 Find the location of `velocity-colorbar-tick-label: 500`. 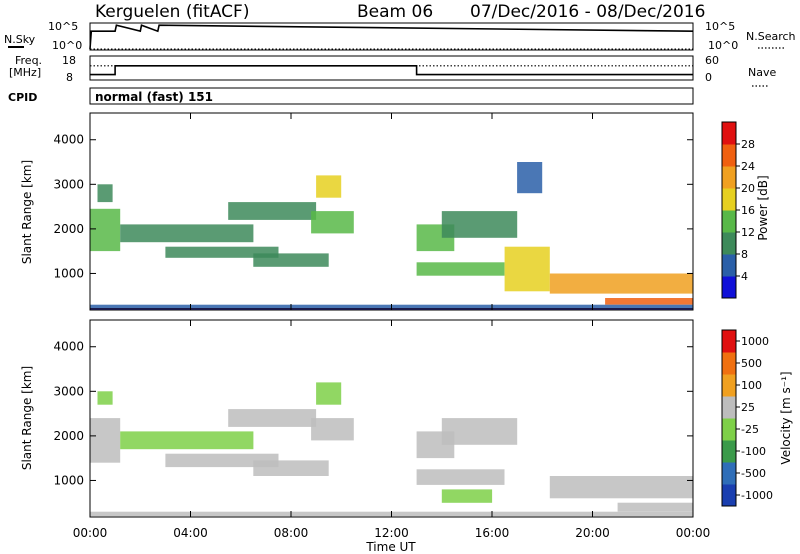

velocity-colorbar-tick-label: 500 is located at coordinates (751, 363).